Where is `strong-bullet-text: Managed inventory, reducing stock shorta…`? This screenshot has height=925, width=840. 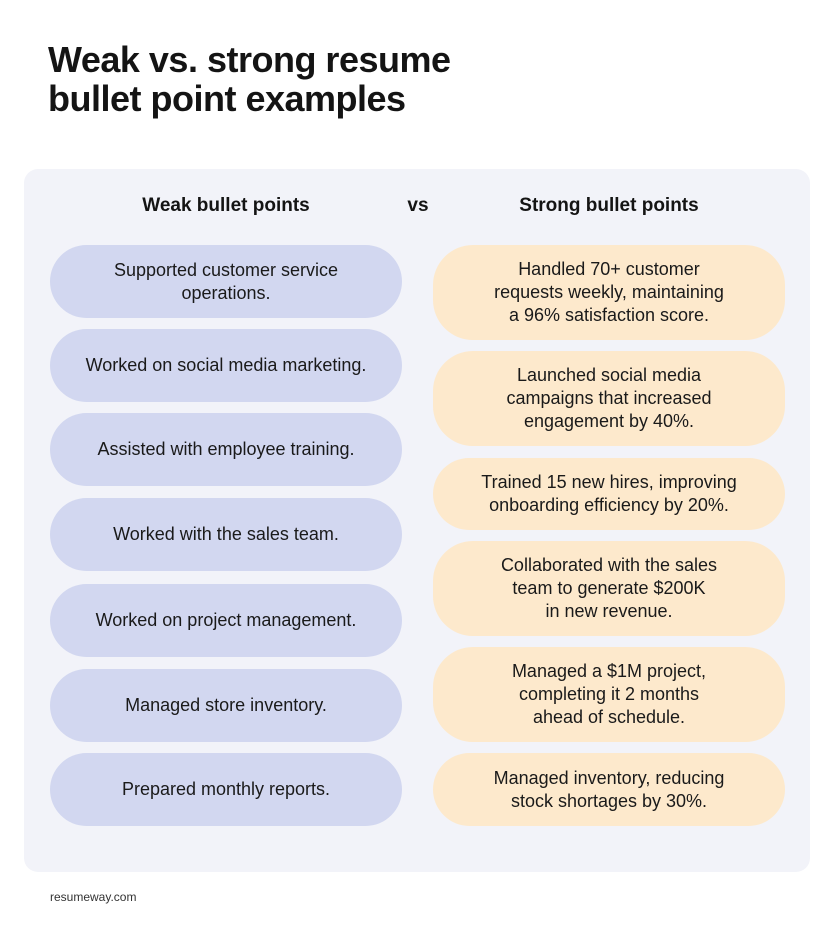
strong-bullet-text: Managed inventory, reducing stock shorta… is located at coordinates (609, 789).